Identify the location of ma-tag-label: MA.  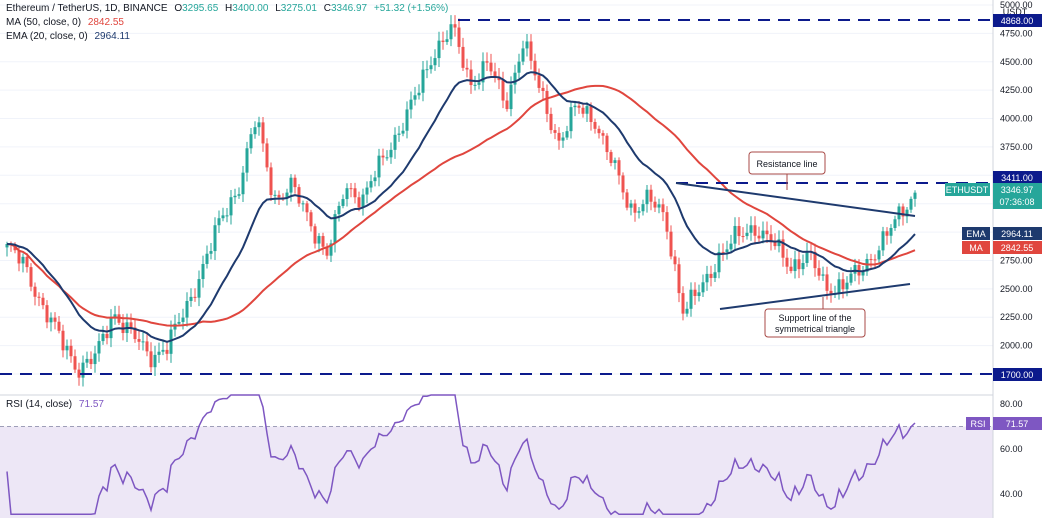
(976, 248).